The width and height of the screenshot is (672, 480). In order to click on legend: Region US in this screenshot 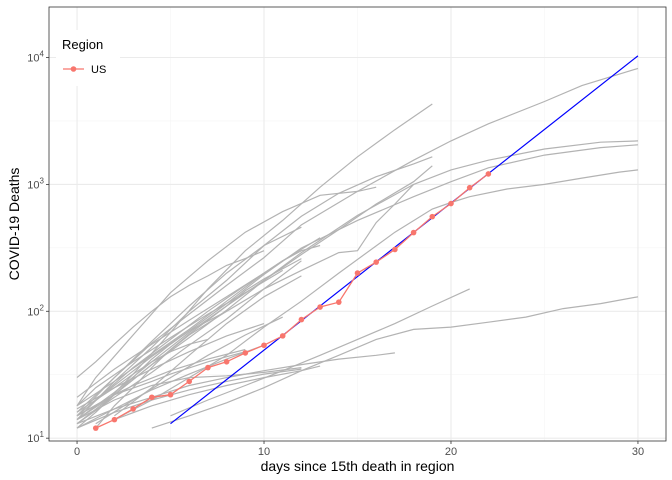, I will do `click(88, 58)`.